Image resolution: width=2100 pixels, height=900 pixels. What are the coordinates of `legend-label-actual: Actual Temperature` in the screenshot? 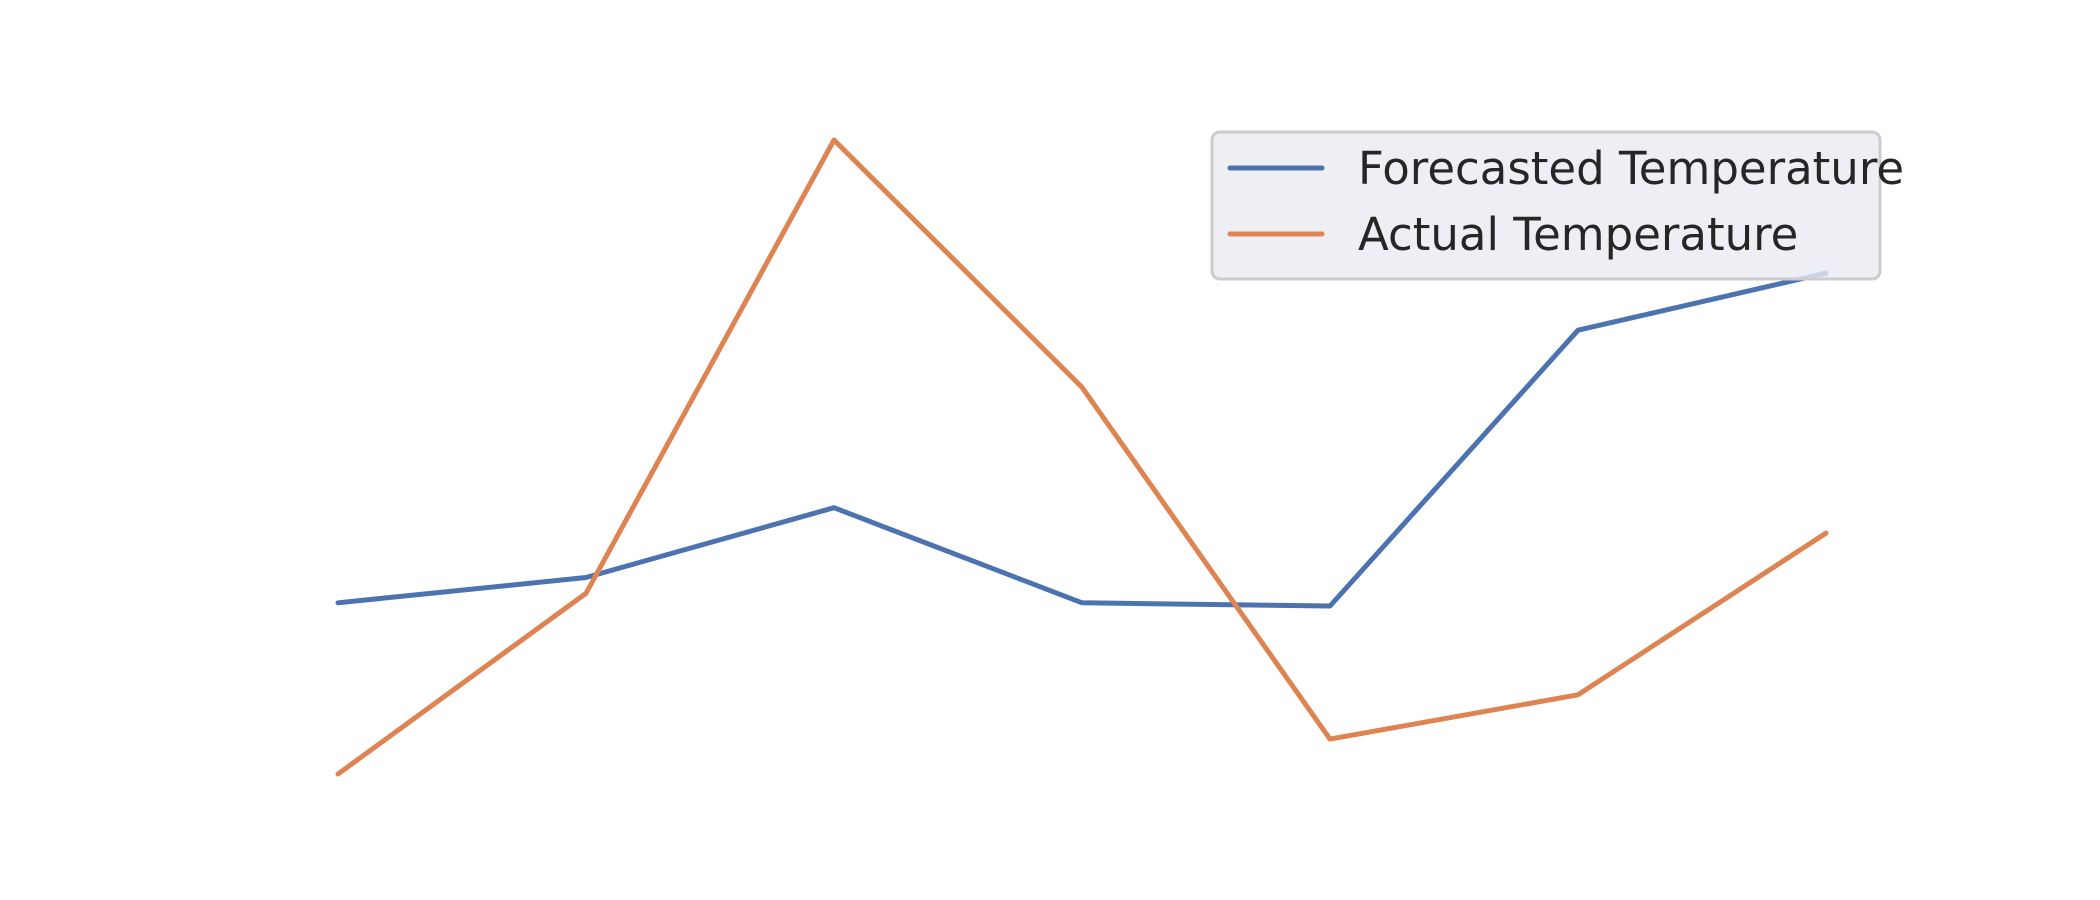 It's located at (1578, 234).